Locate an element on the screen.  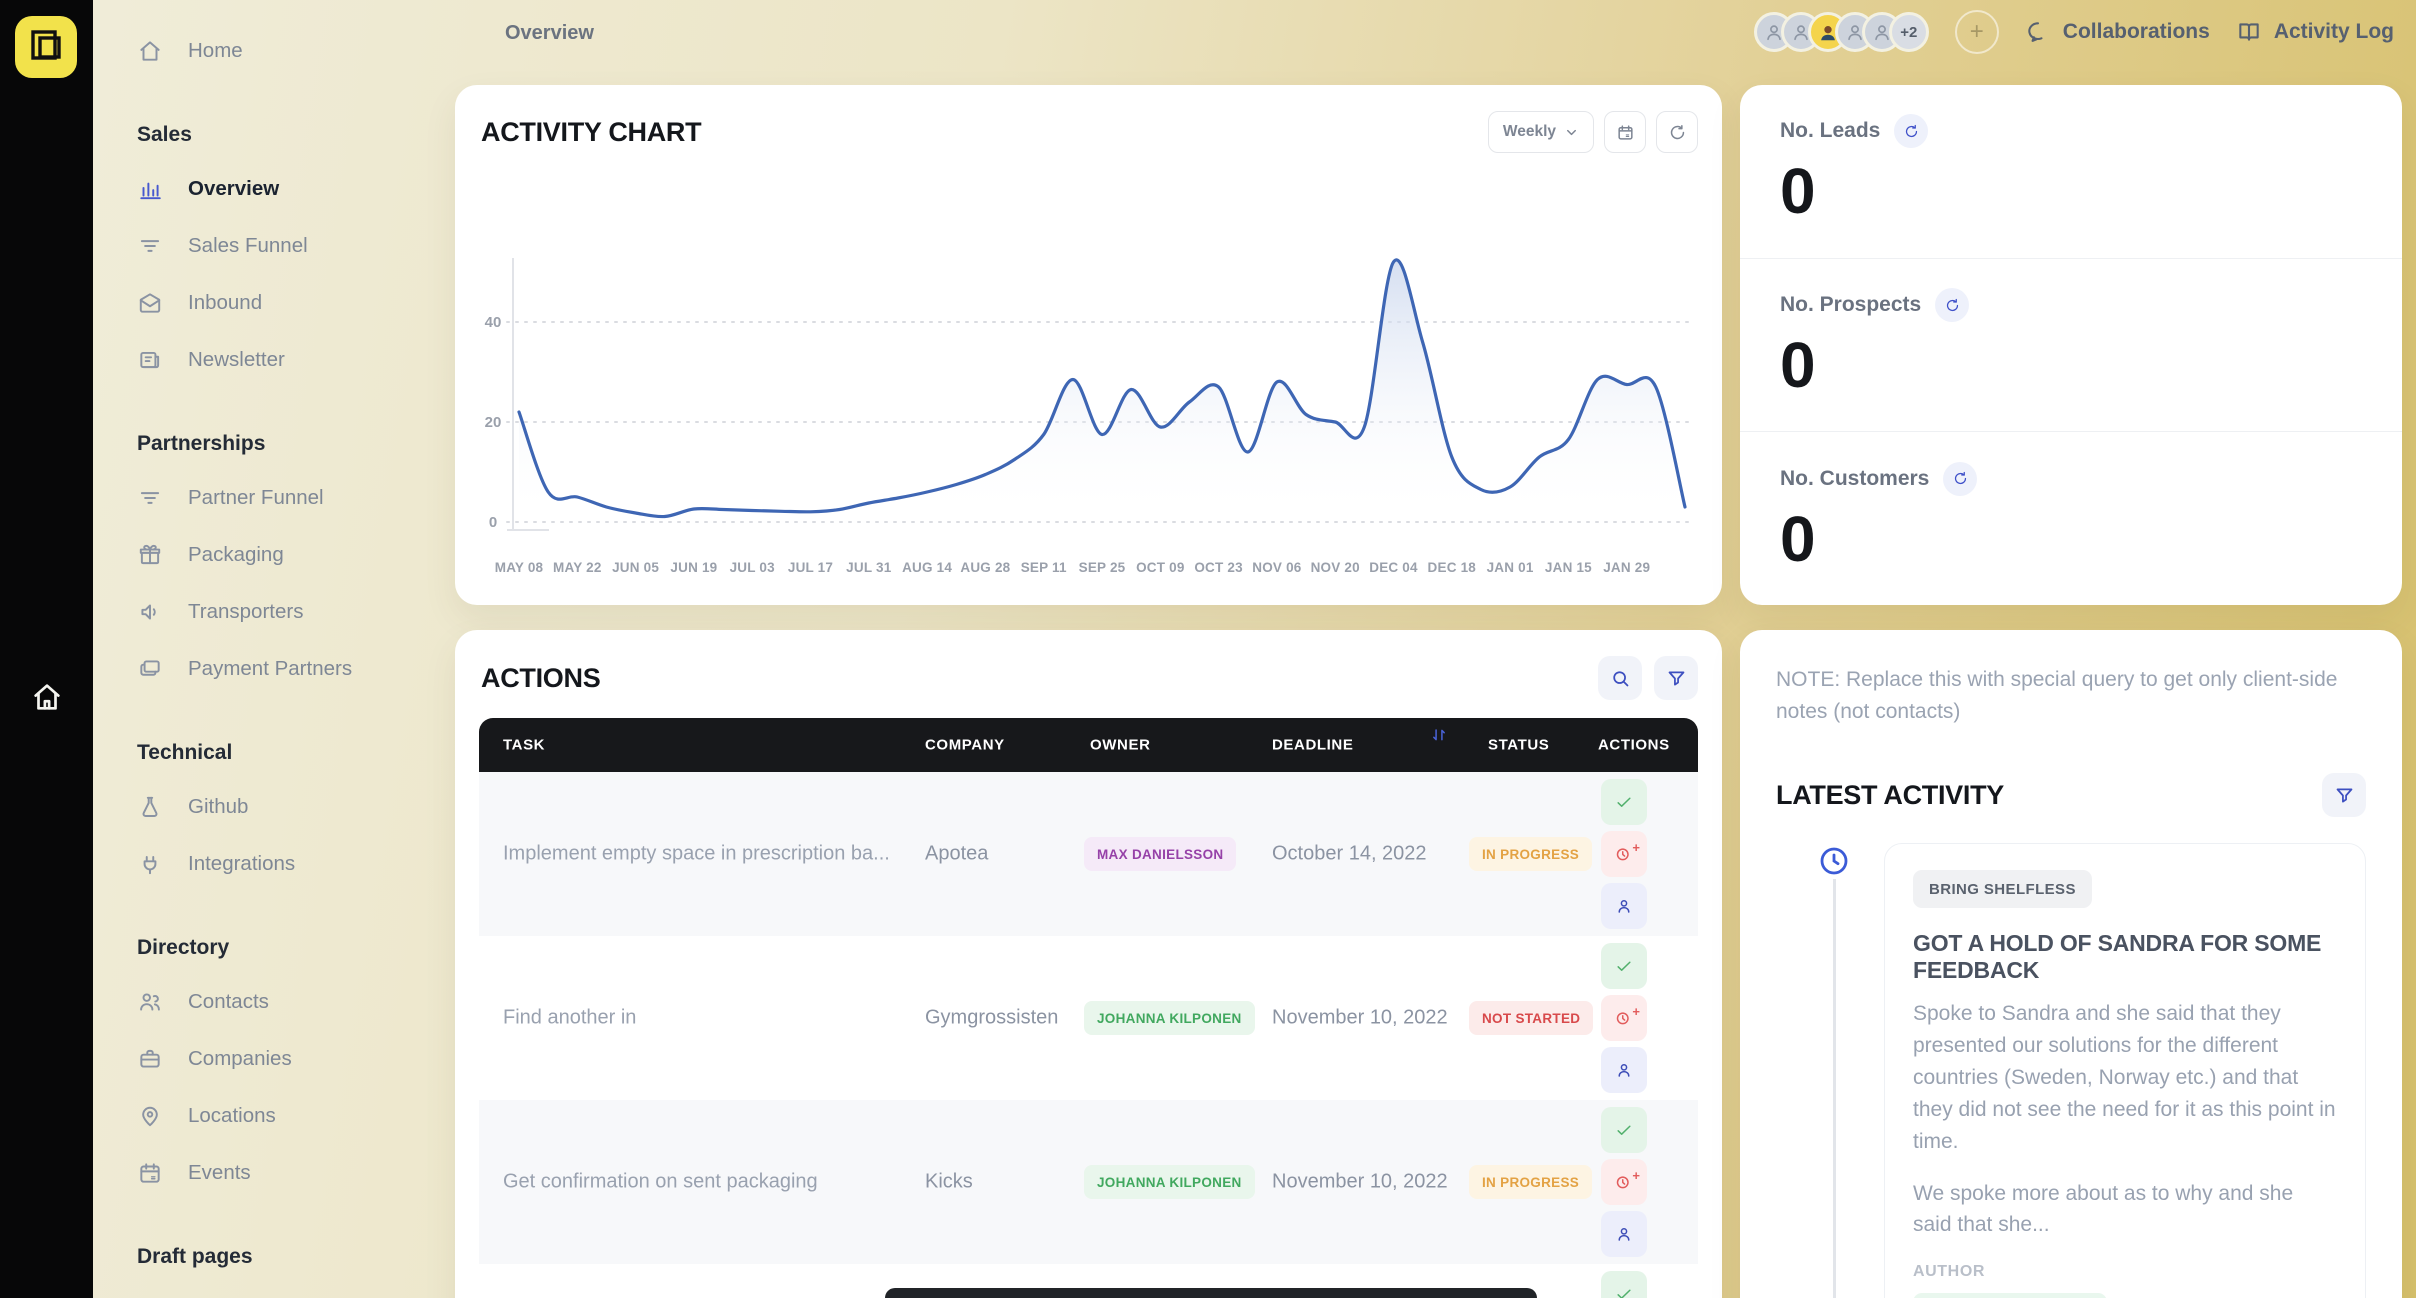
svg-text: JUL 03 is located at coordinates (753, 567).